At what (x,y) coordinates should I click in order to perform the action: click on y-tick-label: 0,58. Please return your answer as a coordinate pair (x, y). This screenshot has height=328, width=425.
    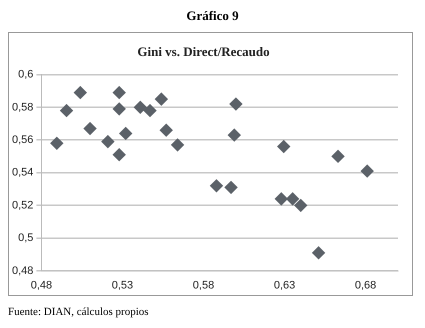
    Looking at the image, I should click on (23, 107).